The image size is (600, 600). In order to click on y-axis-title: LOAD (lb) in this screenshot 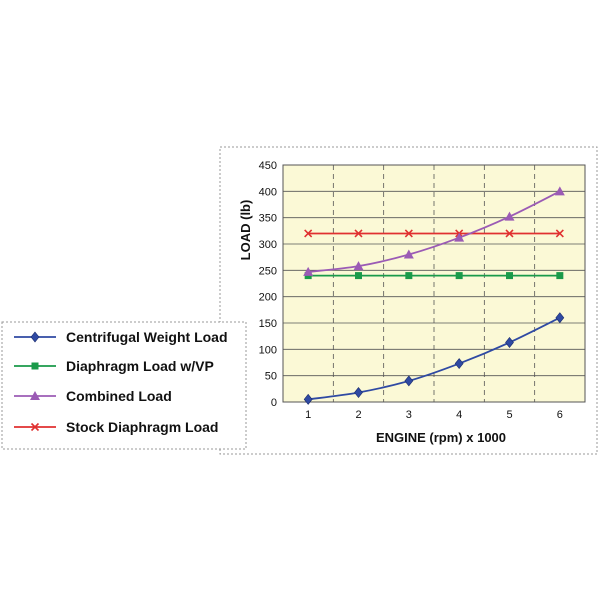, I will do `click(245, 230)`.